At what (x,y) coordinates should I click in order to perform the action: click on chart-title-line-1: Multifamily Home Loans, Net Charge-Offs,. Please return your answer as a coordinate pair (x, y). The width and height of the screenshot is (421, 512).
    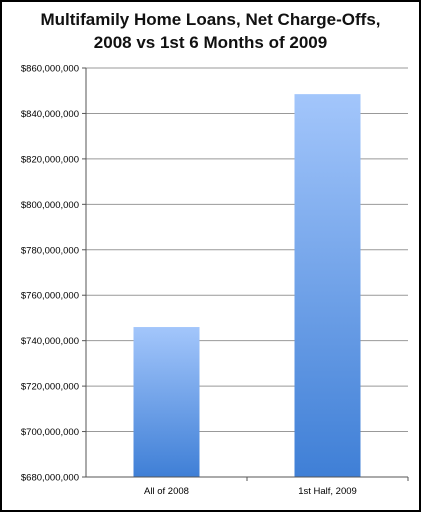
    Looking at the image, I should click on (210, 19).